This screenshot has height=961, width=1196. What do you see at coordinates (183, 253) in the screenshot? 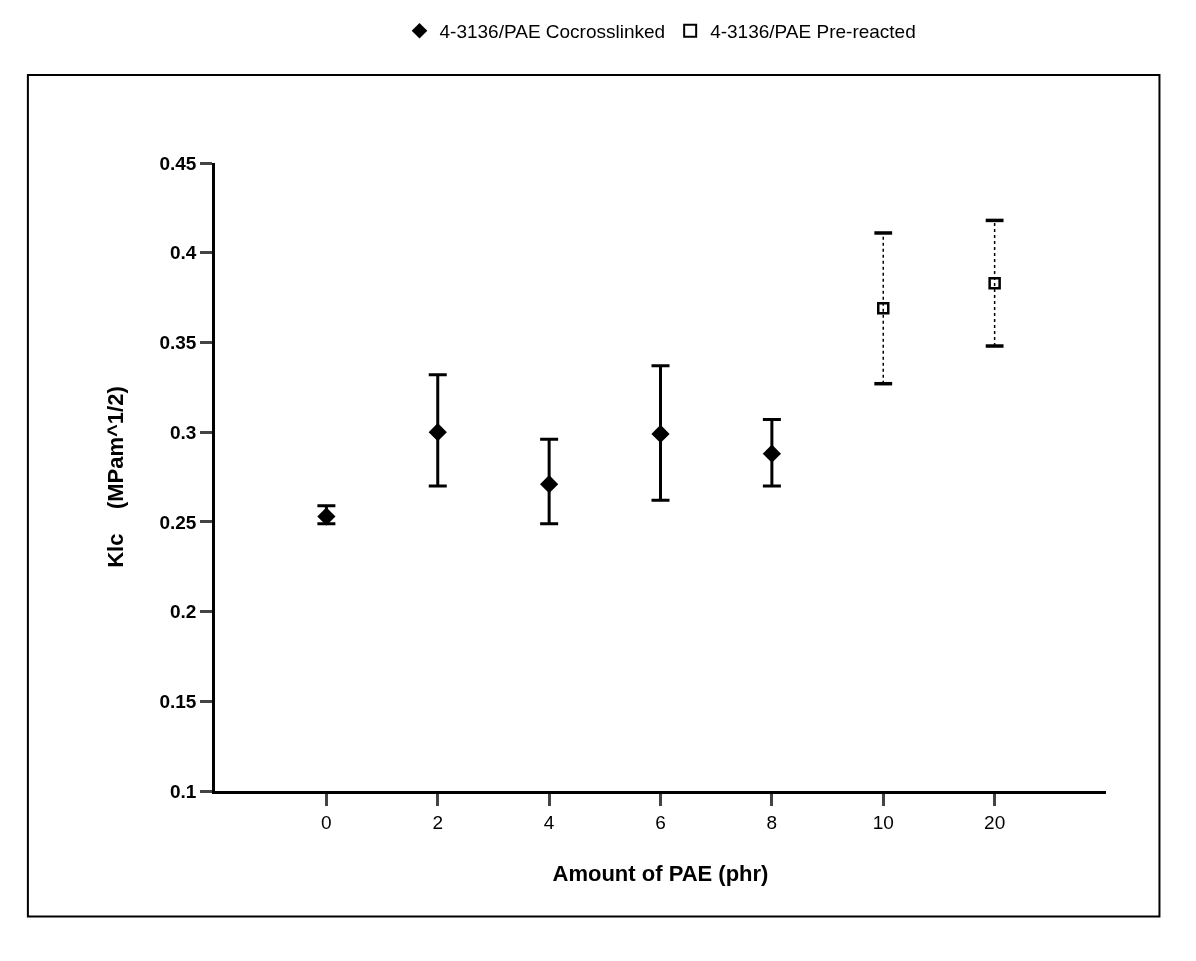
I see `y-tick-label: 0.4` at bounding box center [183, 253].